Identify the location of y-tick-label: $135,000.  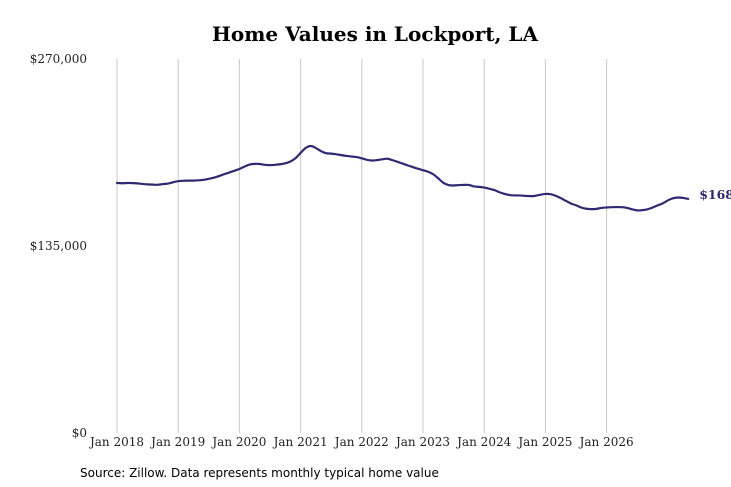
(58, 246).